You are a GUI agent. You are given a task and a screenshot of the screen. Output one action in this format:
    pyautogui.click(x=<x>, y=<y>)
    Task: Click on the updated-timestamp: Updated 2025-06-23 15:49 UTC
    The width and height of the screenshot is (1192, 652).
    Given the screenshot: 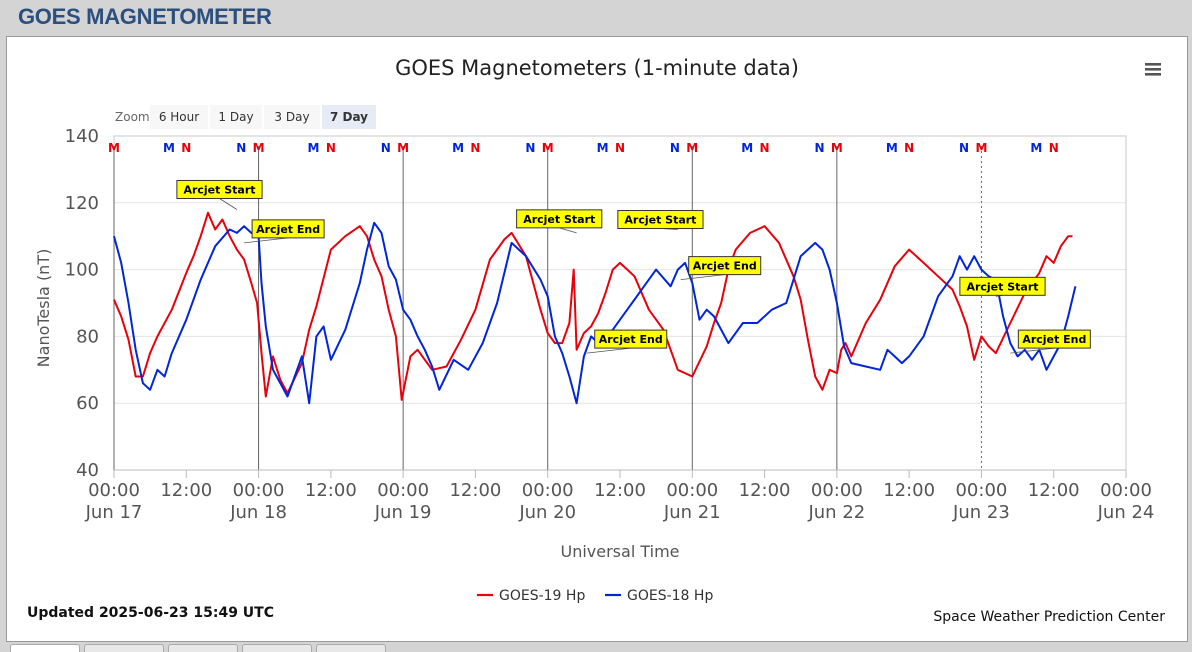 What is the action you would take?
    pyautogui.click(x=150, y=613)
    